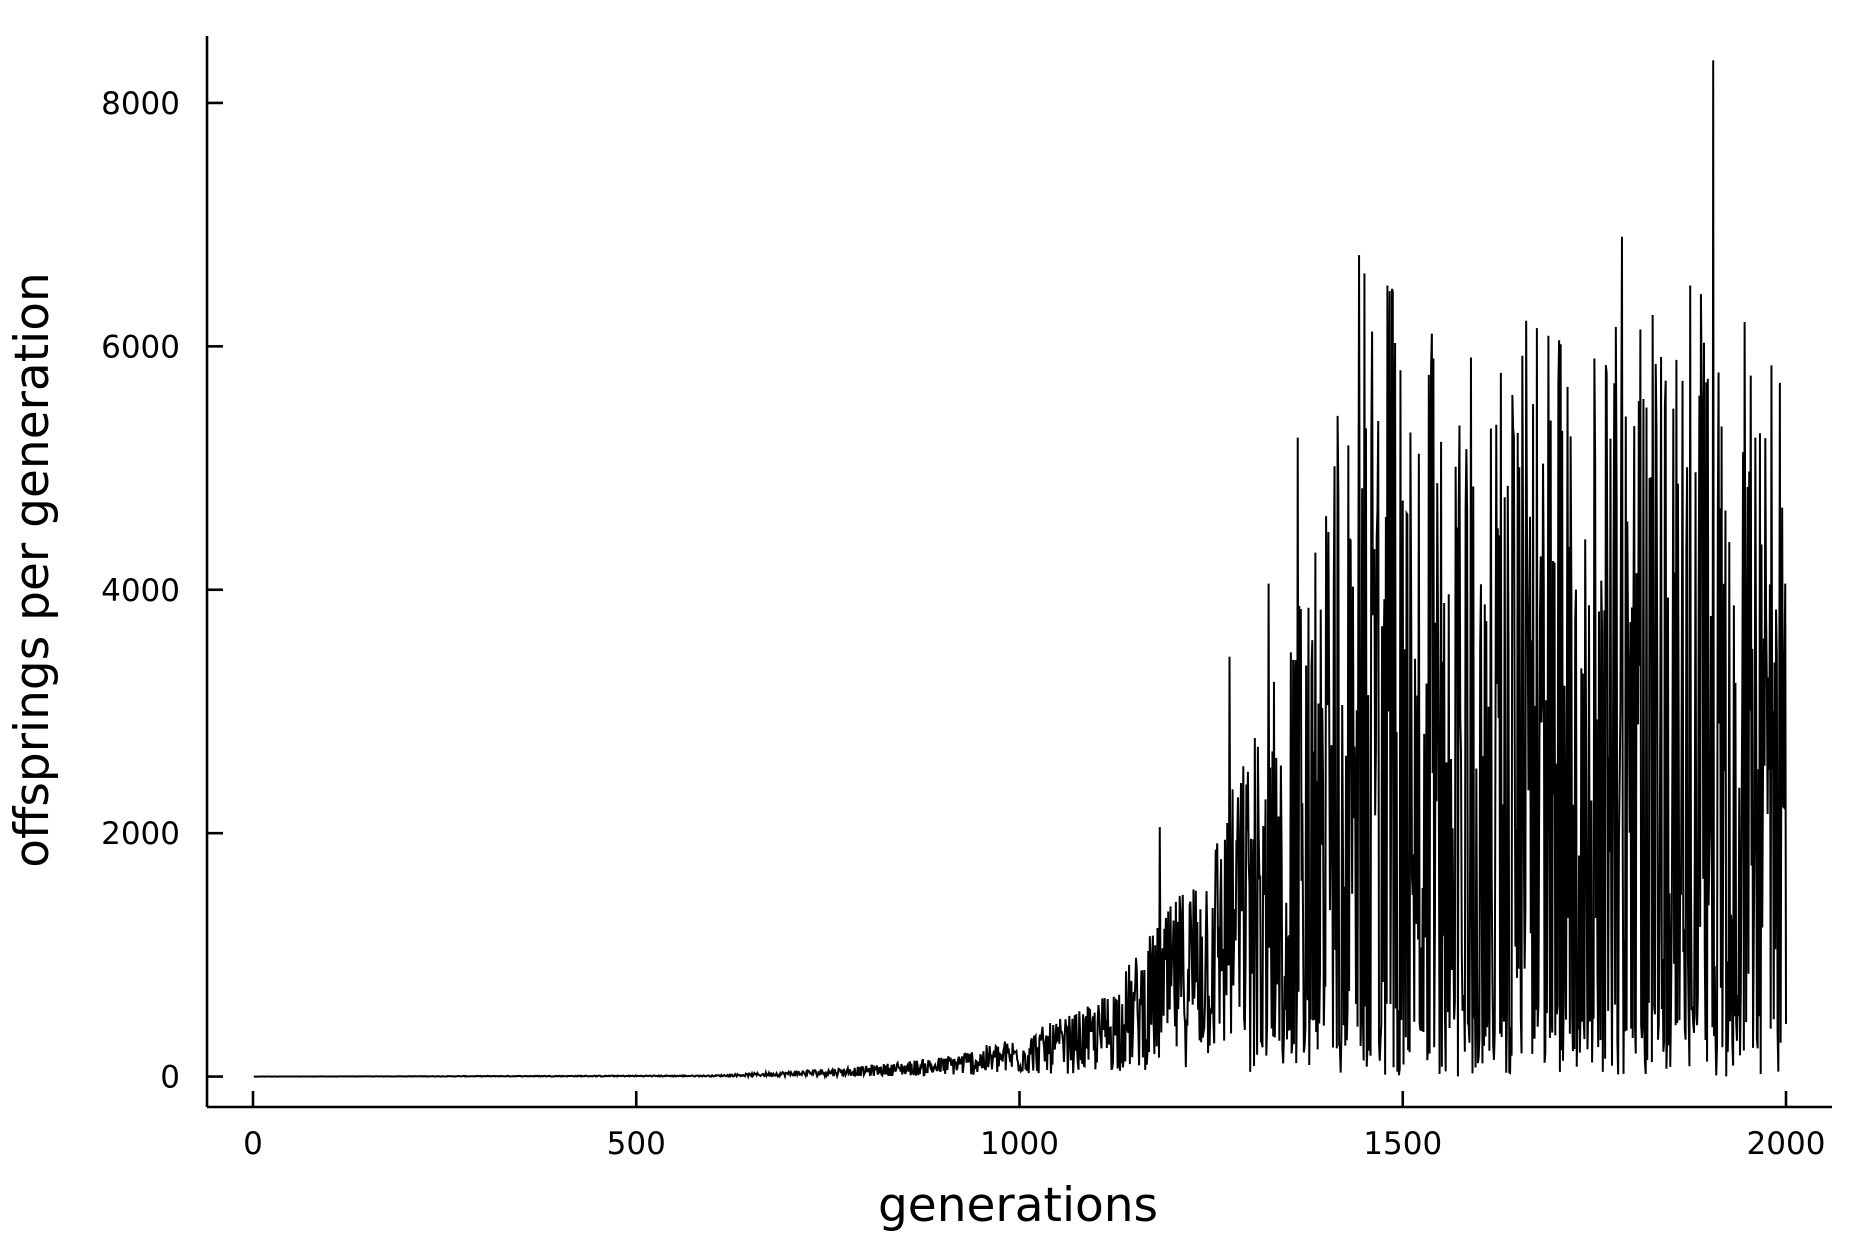 Image resolution: width=1860 pixels, height=1240 pixels. Describe the element at coordinates (1402, 1144) in the screenshot. I see `x-tick-label: 1500` at that location.